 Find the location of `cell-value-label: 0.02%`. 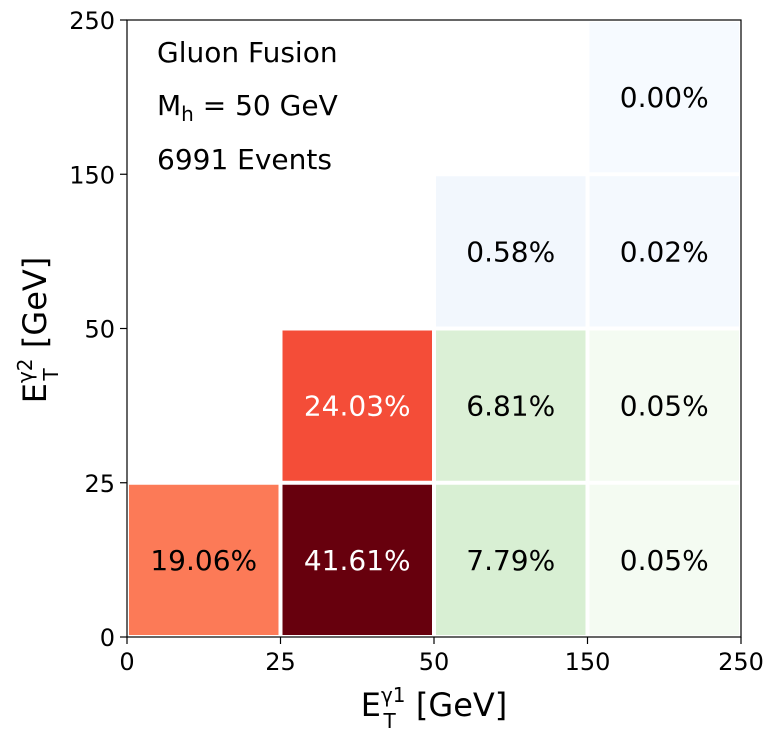

cell-value-label: 0.02% is located at coordinates (664, 251).